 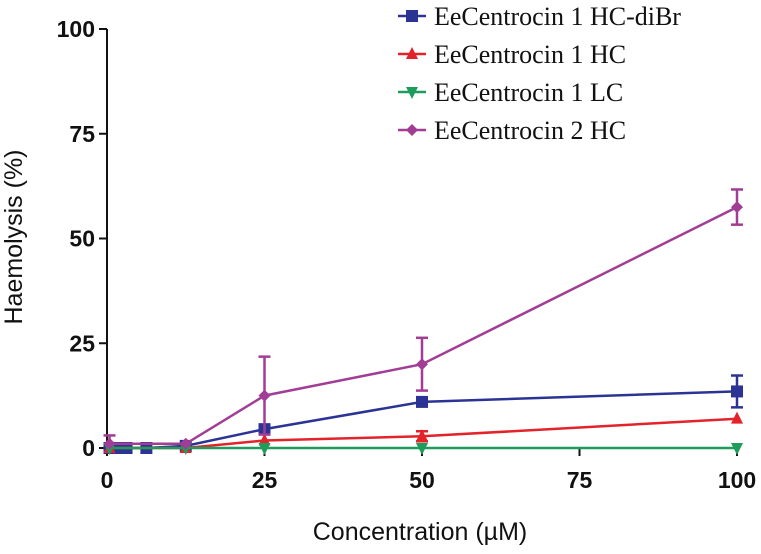 I want to click on y-ticks: 0 25 50 75 100, so click(x=82, y=238).